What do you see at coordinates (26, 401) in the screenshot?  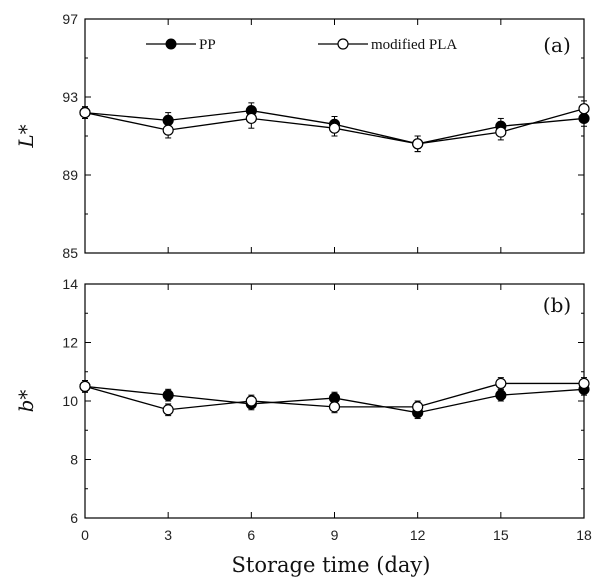 I see `panel-b-y-axis-title: b*` at bounding box center [26, 401].